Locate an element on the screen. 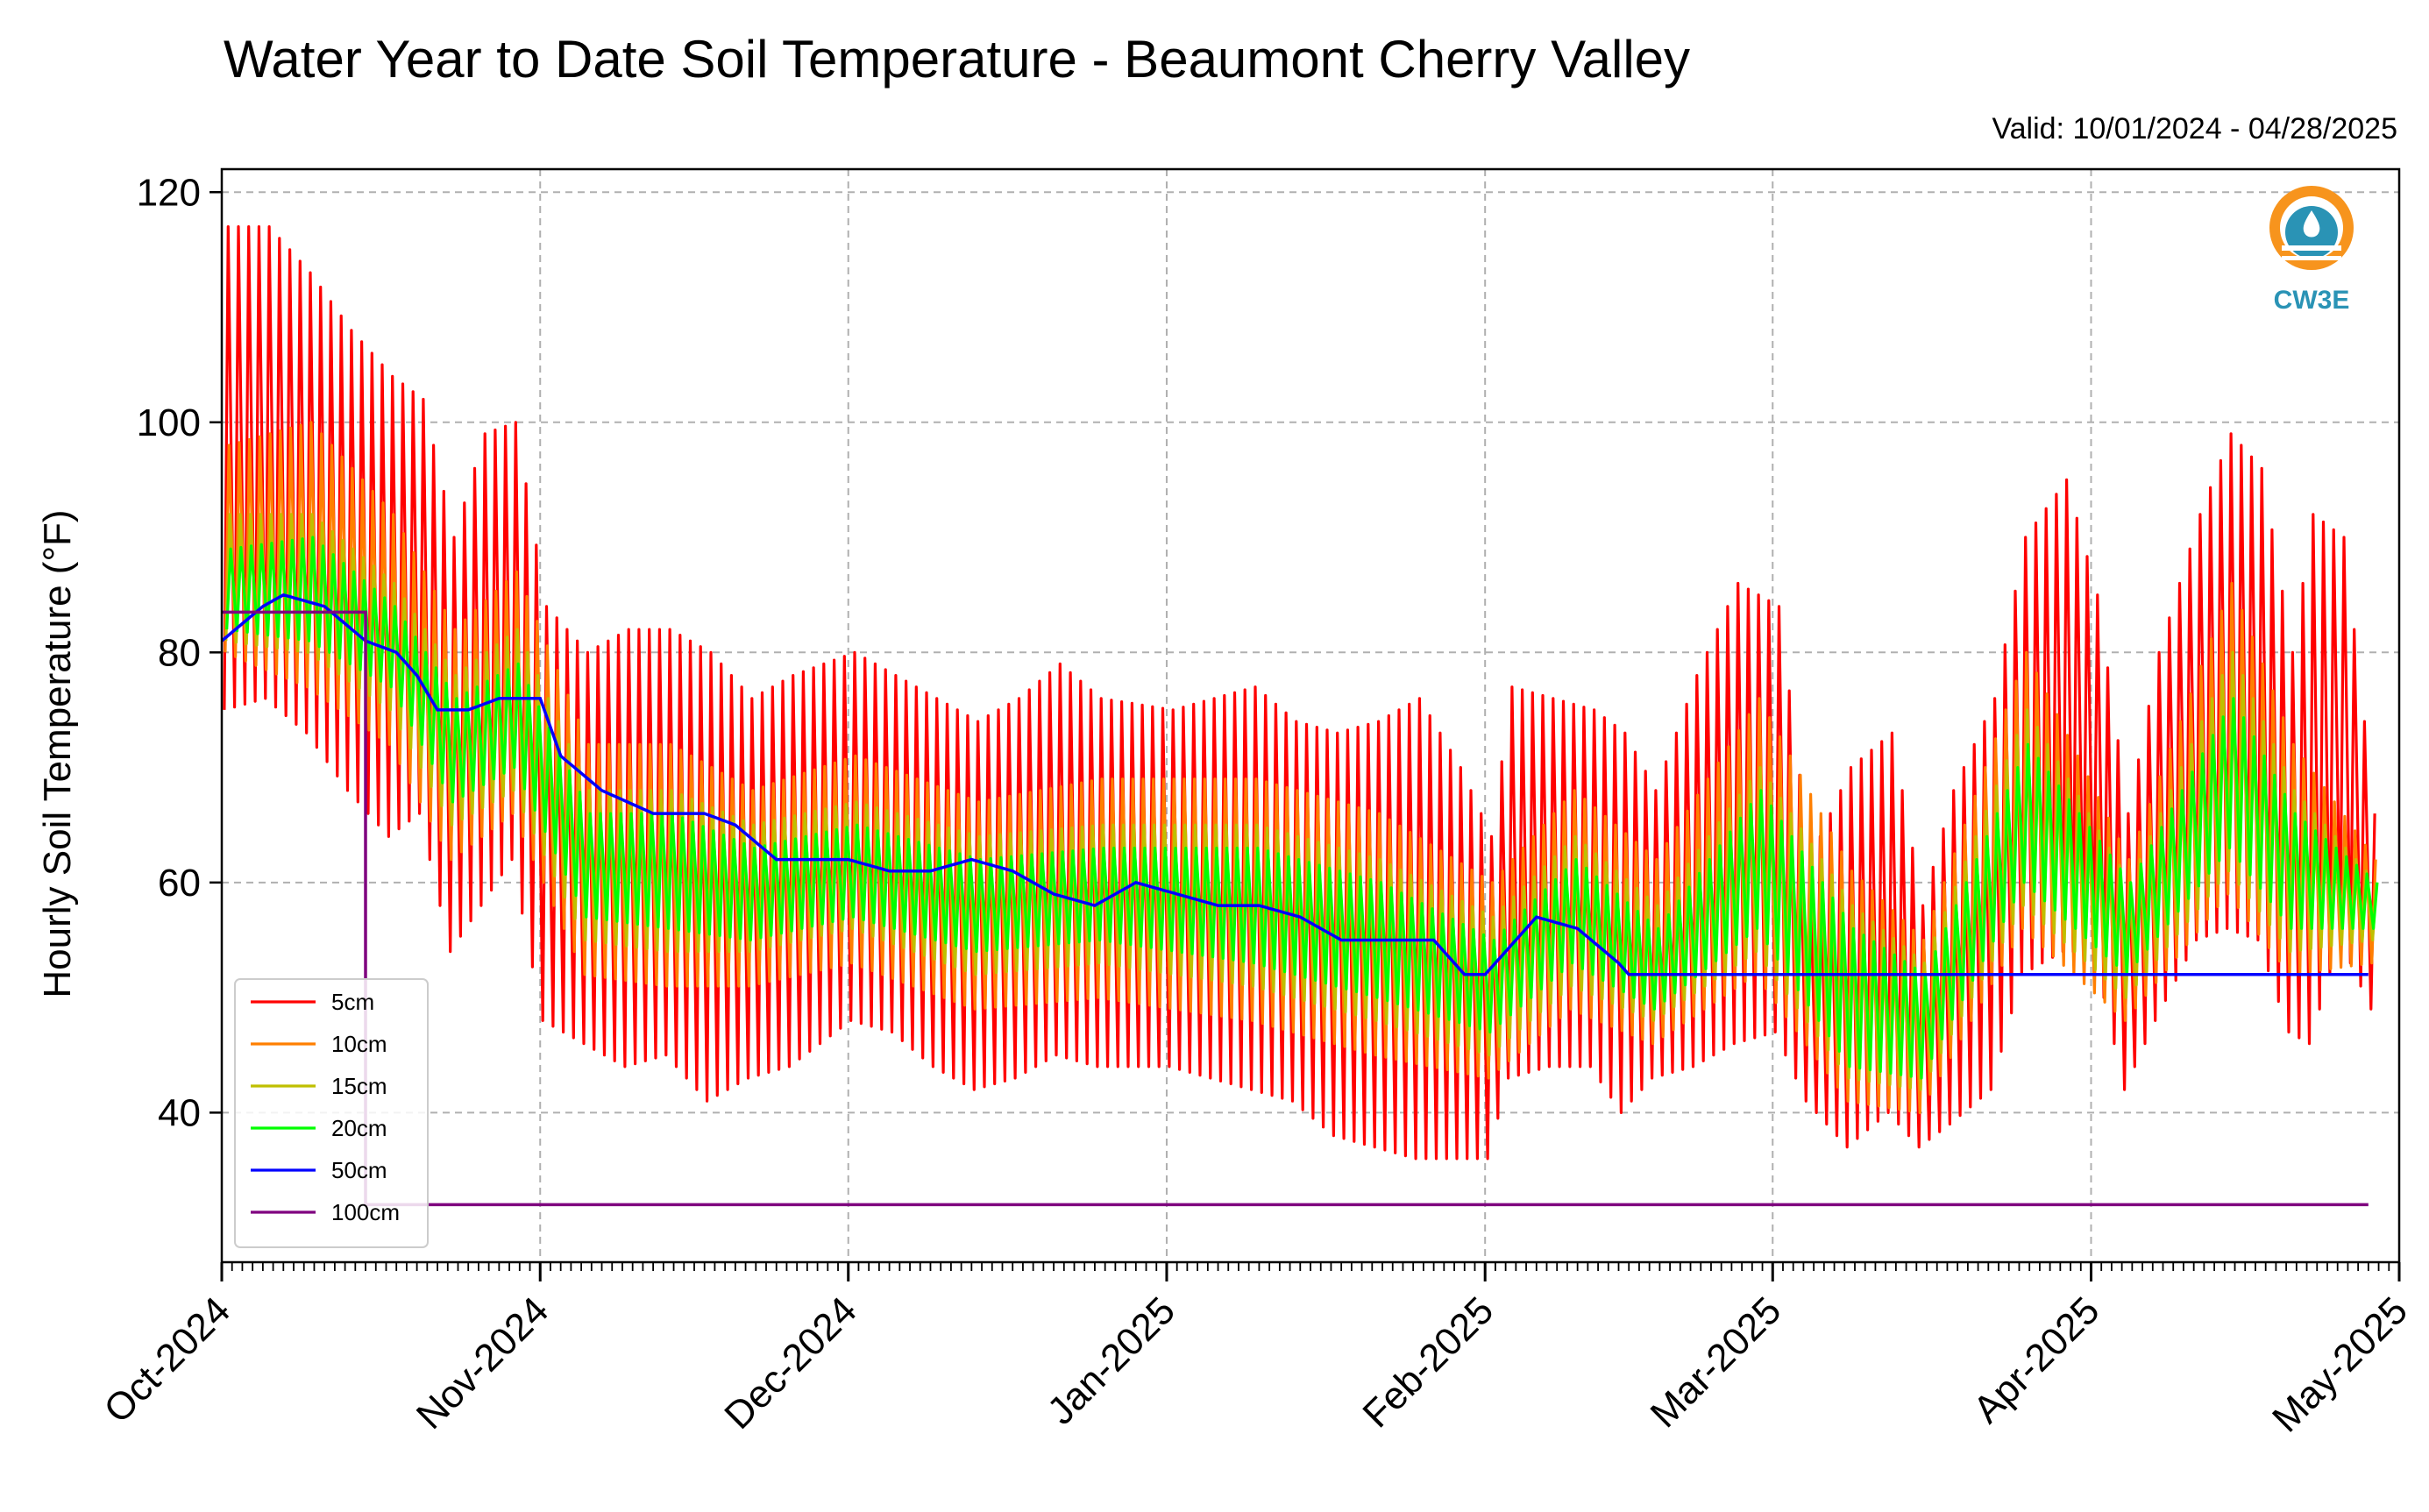  y-tick-label: 100 is located at coordinates (169, 422).